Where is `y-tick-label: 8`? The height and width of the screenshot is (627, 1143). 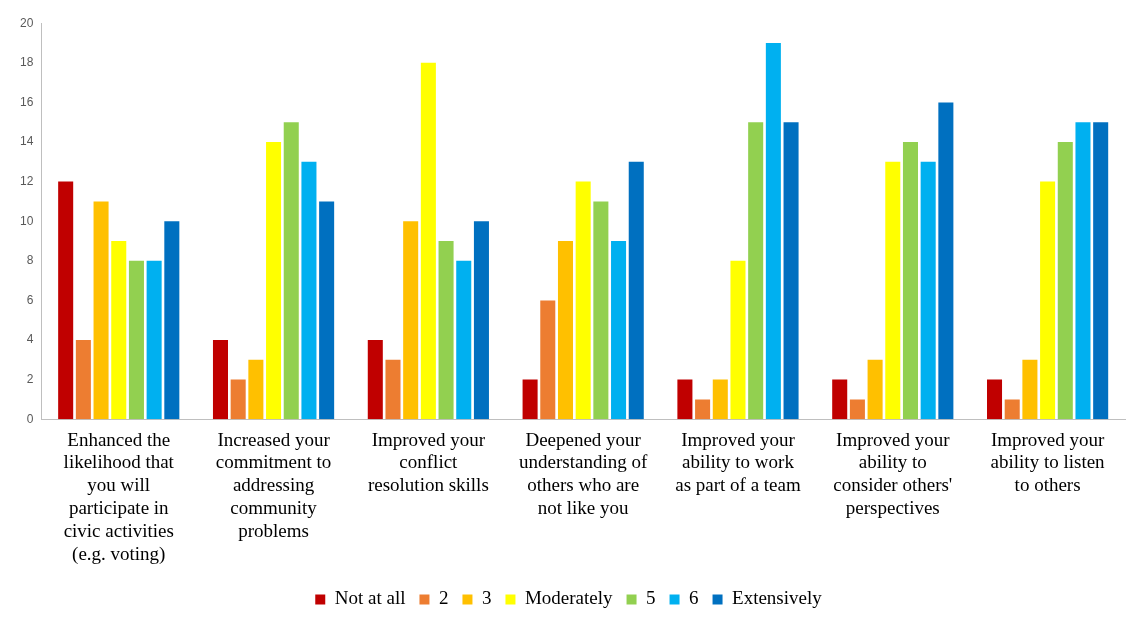
y-tick-label: 8 is located at coordinates (30, 260).